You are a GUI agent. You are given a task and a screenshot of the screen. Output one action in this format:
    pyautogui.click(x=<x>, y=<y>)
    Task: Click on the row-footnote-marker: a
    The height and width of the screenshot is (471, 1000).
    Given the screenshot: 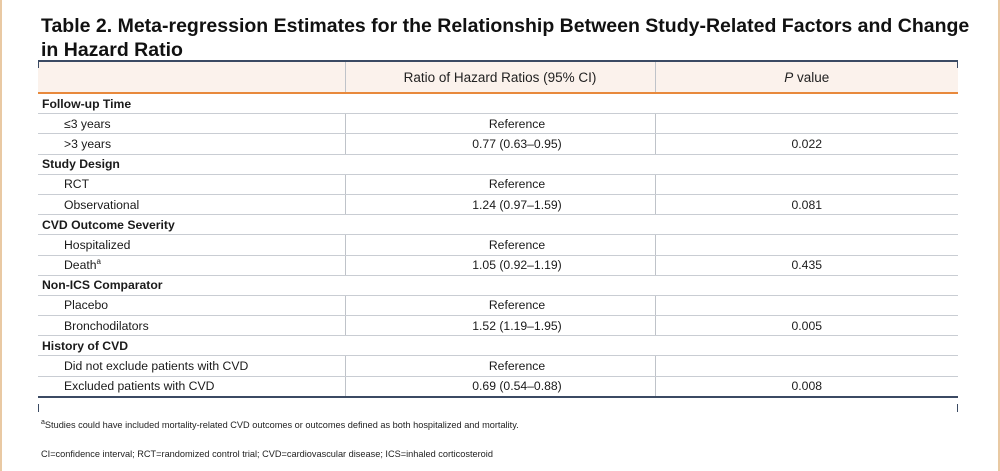 What is the action you would take?
    pyautogui.click(x=98, y=262)
    